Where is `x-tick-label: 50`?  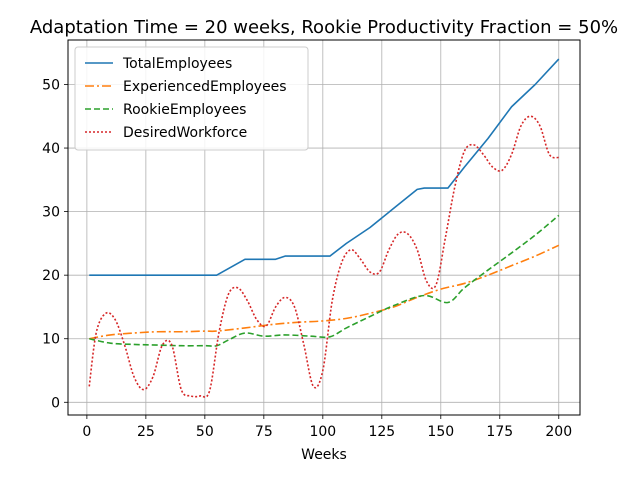 x-tick-label: 50 is located at coordinates (205, 432).